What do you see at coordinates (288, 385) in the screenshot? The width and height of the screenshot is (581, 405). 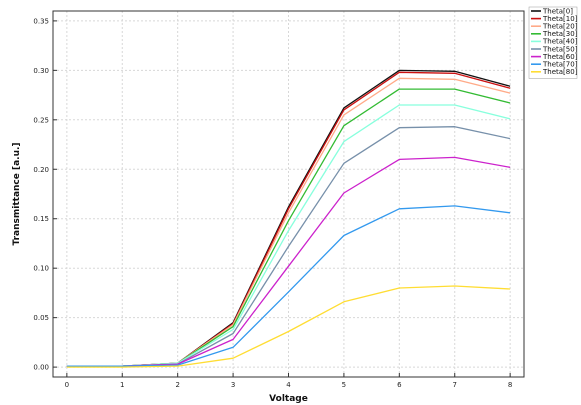 I see `x-tick-label: 4` at bounding box center [288, 385].